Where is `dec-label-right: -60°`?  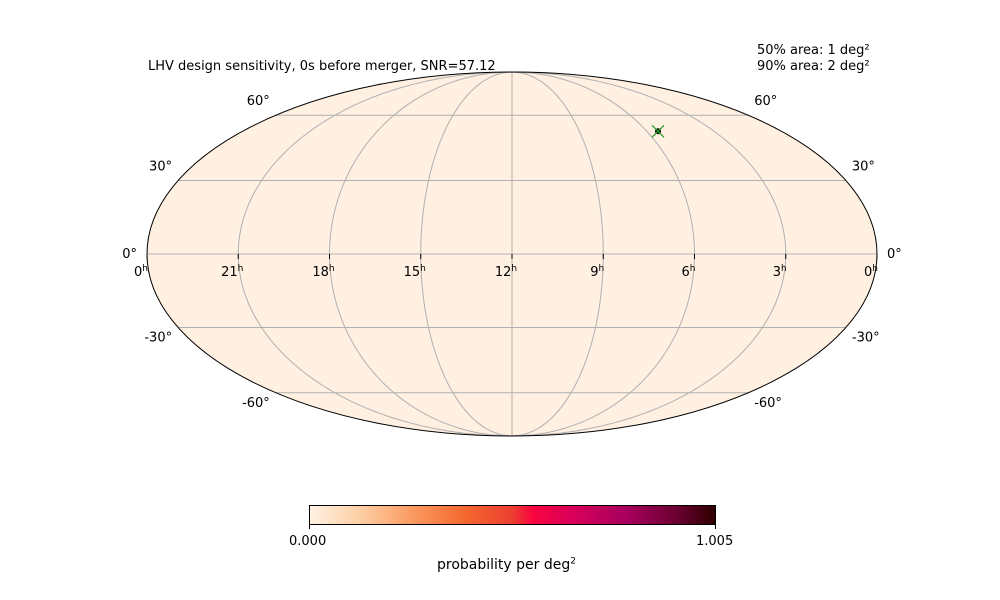
dec-label-right: -60° is located at coordinates (768, 403).